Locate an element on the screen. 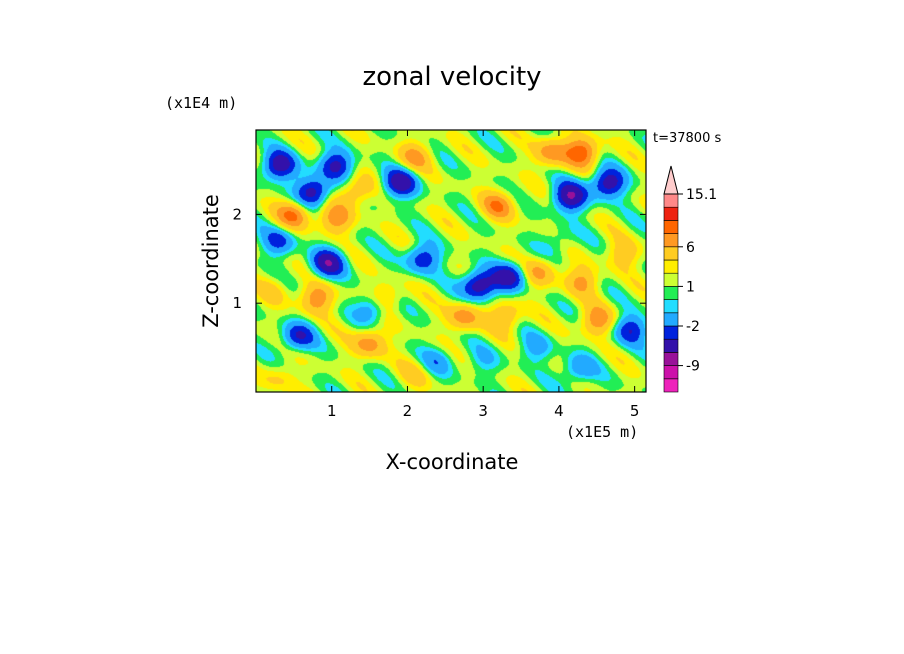  y-axis: 12 is located at coordinates (439, 258).